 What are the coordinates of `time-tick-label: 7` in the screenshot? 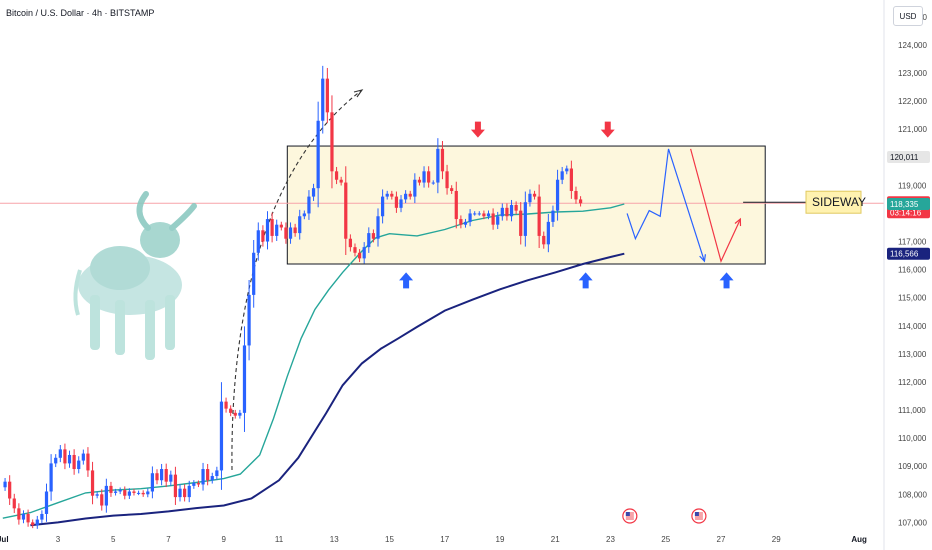 It's located at (168, 539).